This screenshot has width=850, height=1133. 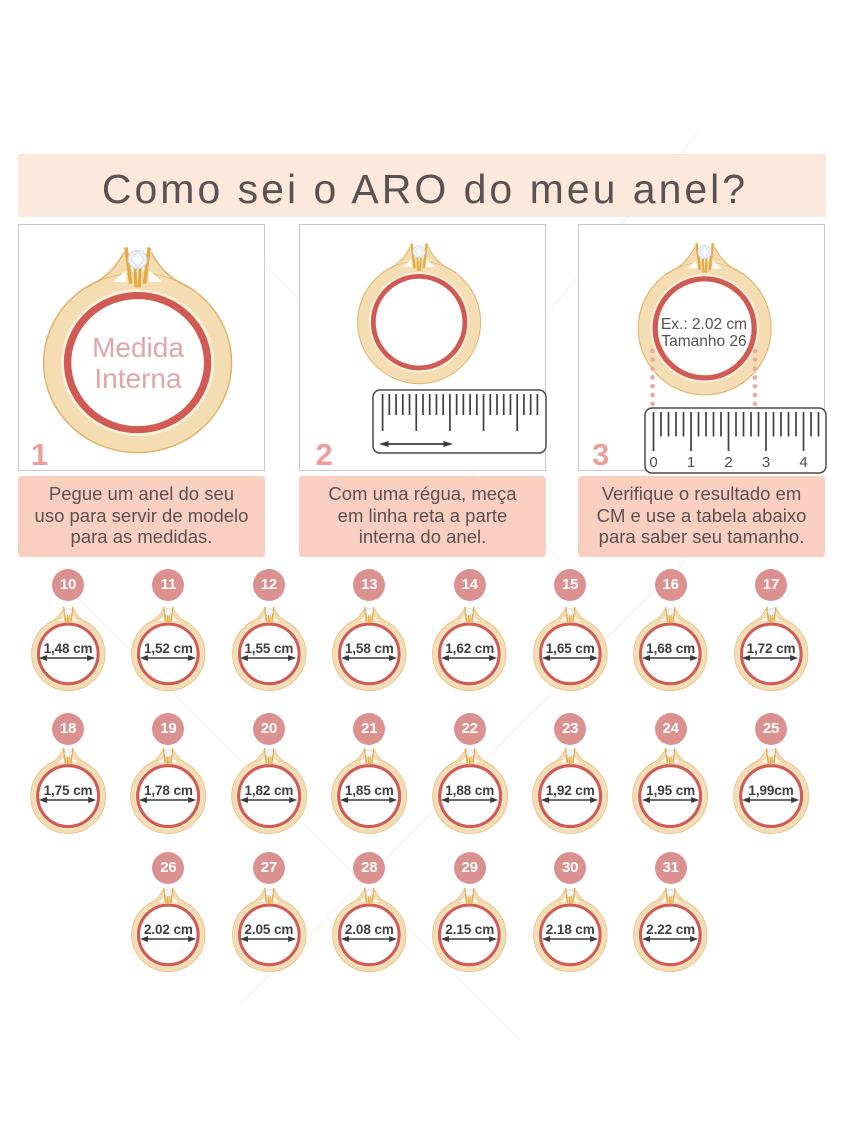 I want to click on svg-text: 0, so click(x=653, y=462).